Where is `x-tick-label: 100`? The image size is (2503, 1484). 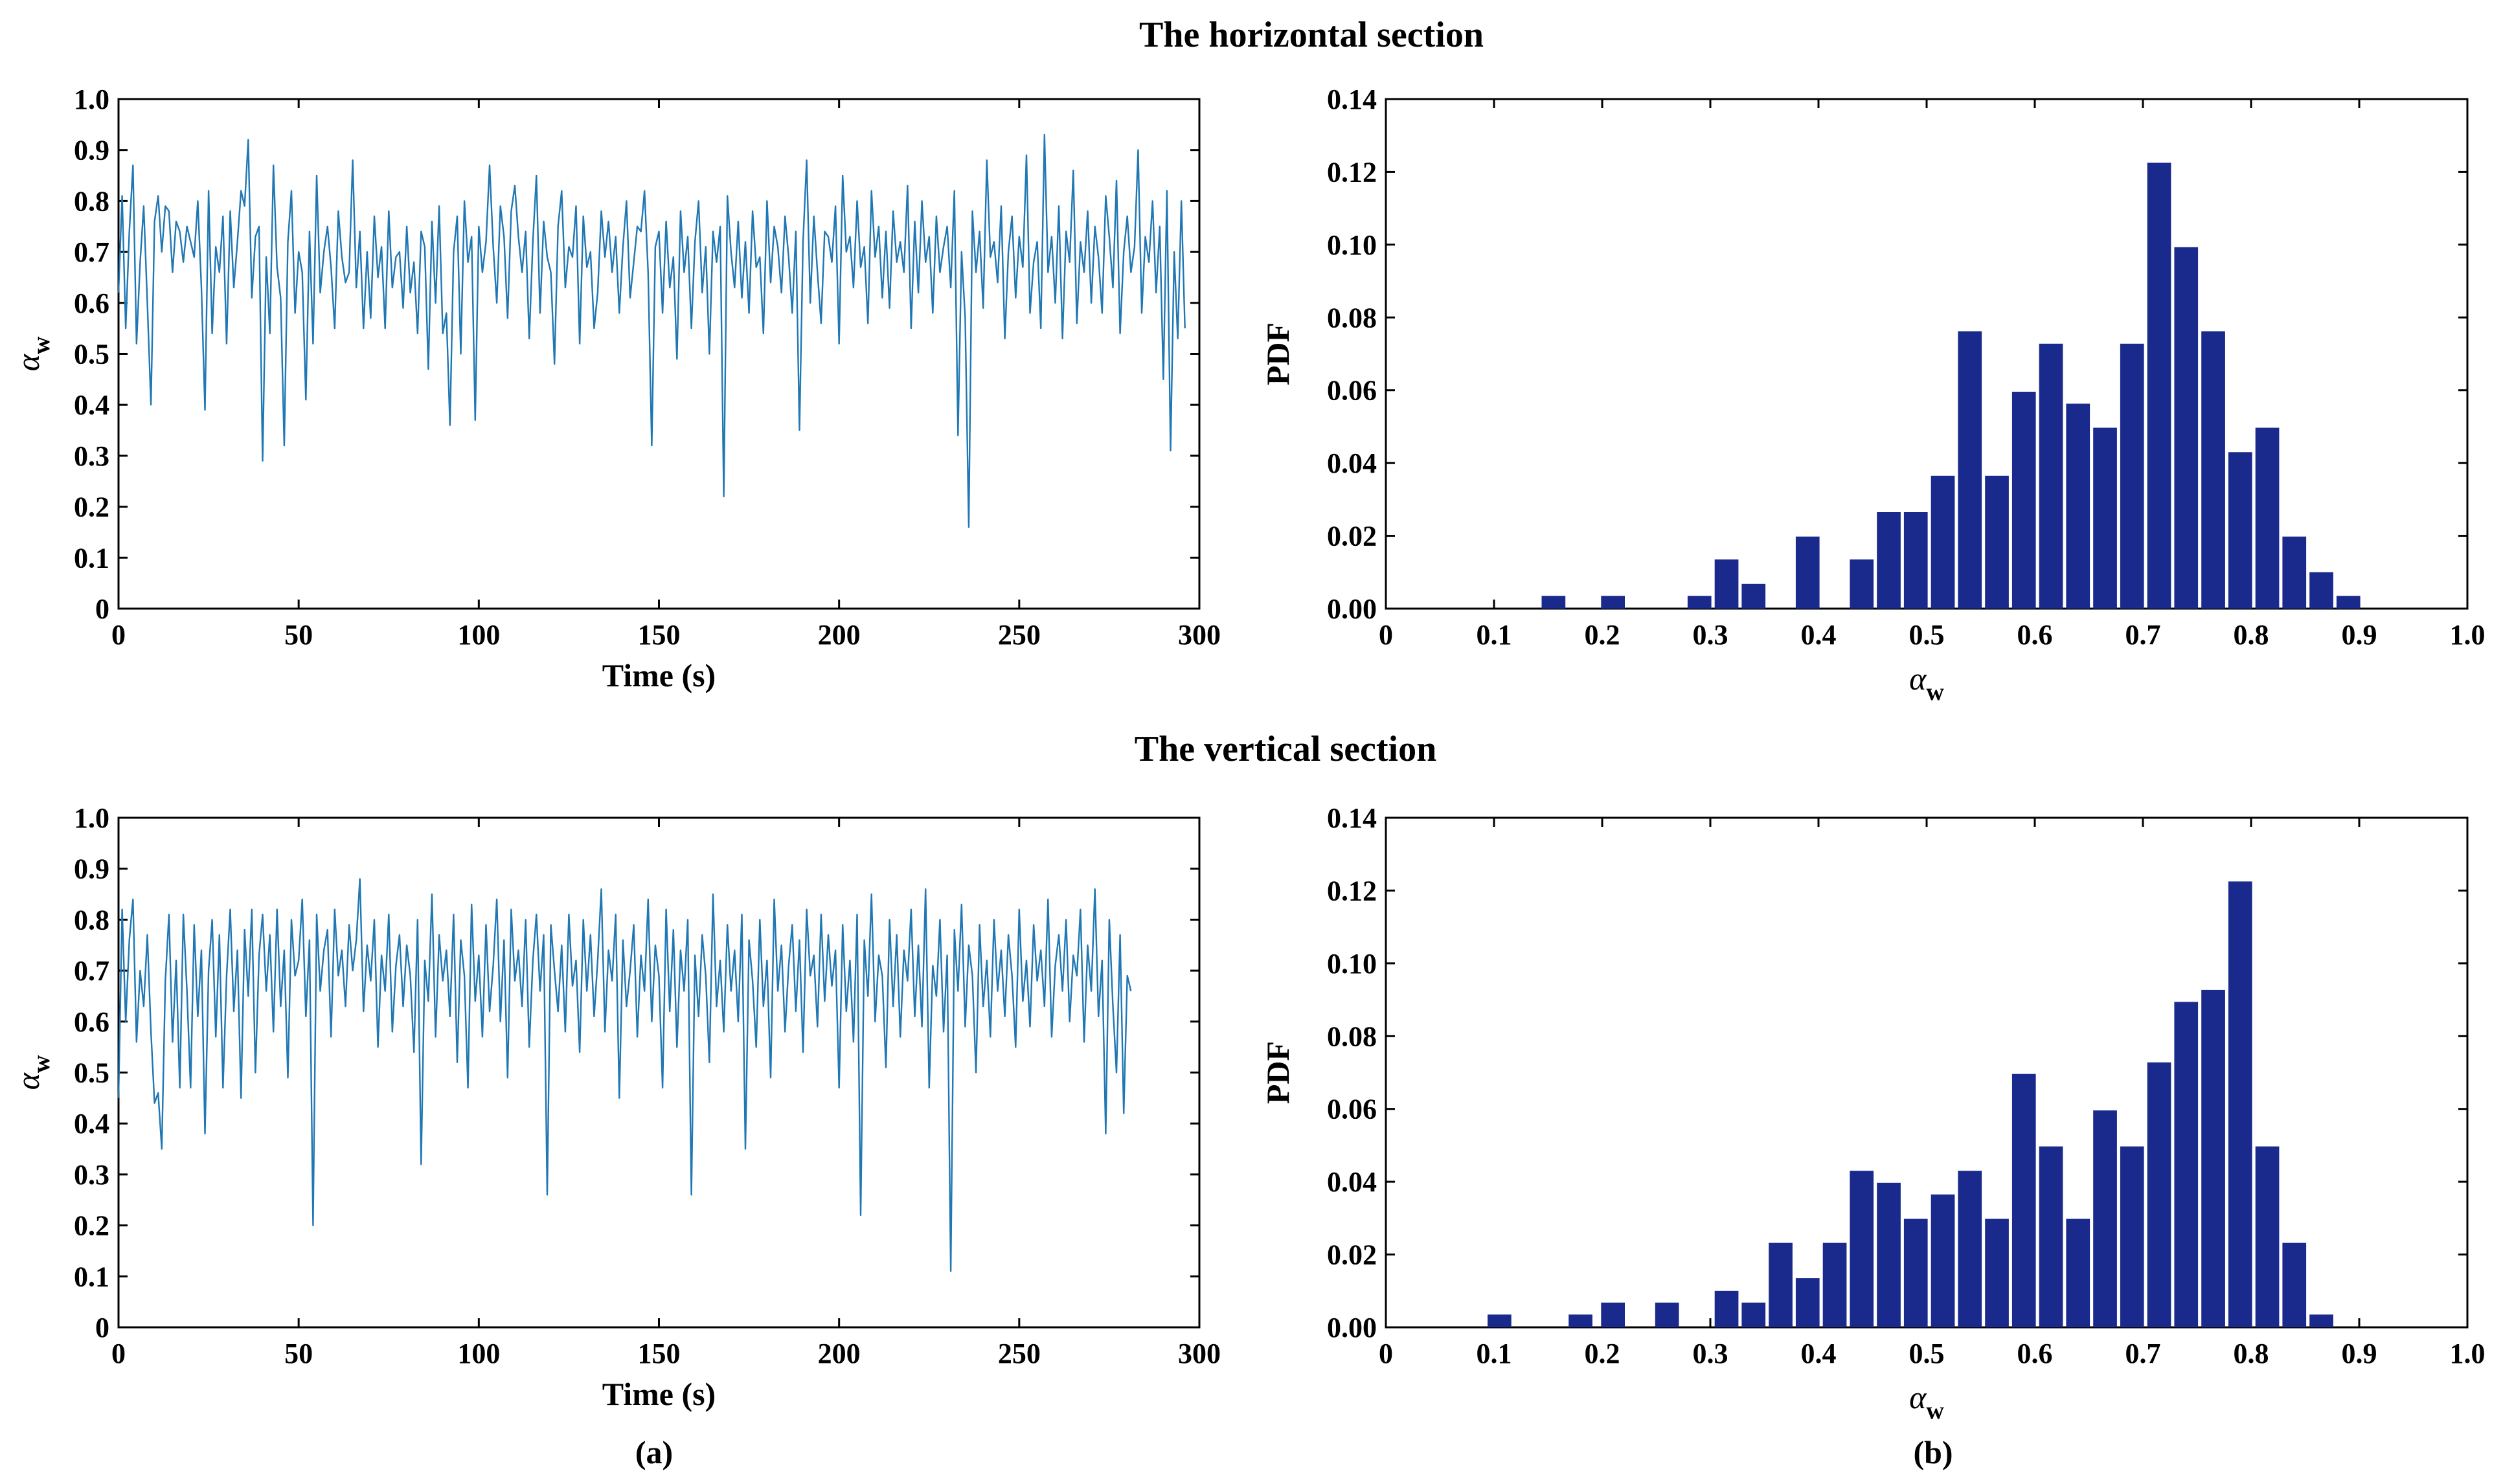 x-tick-label: 100 is located at coordinates (478, 1353).